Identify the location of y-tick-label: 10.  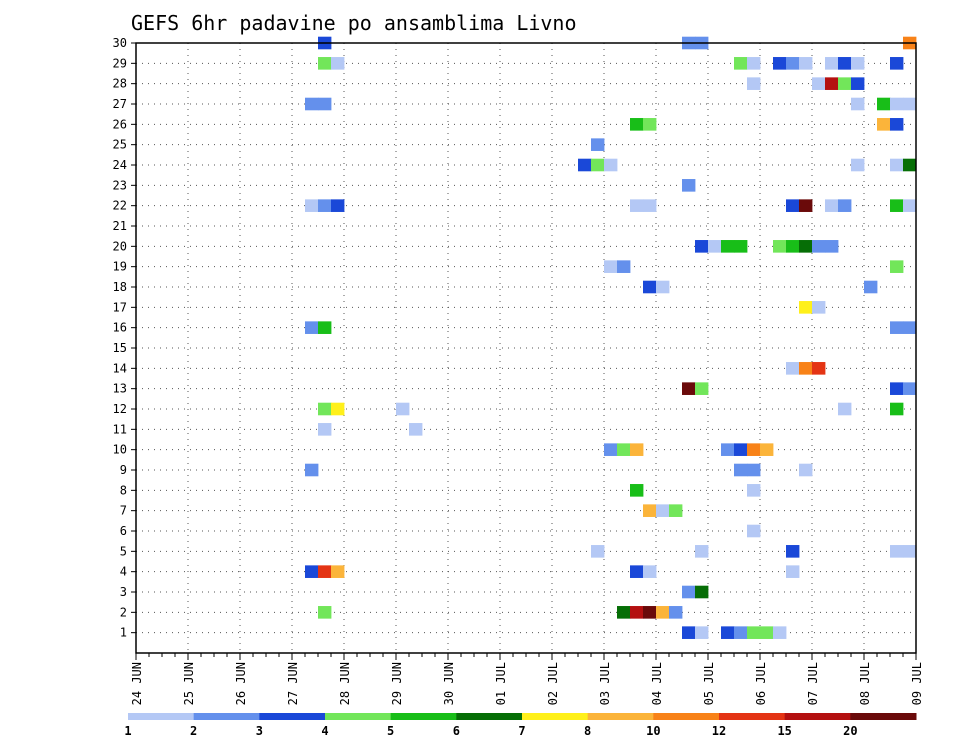
(120, 450).